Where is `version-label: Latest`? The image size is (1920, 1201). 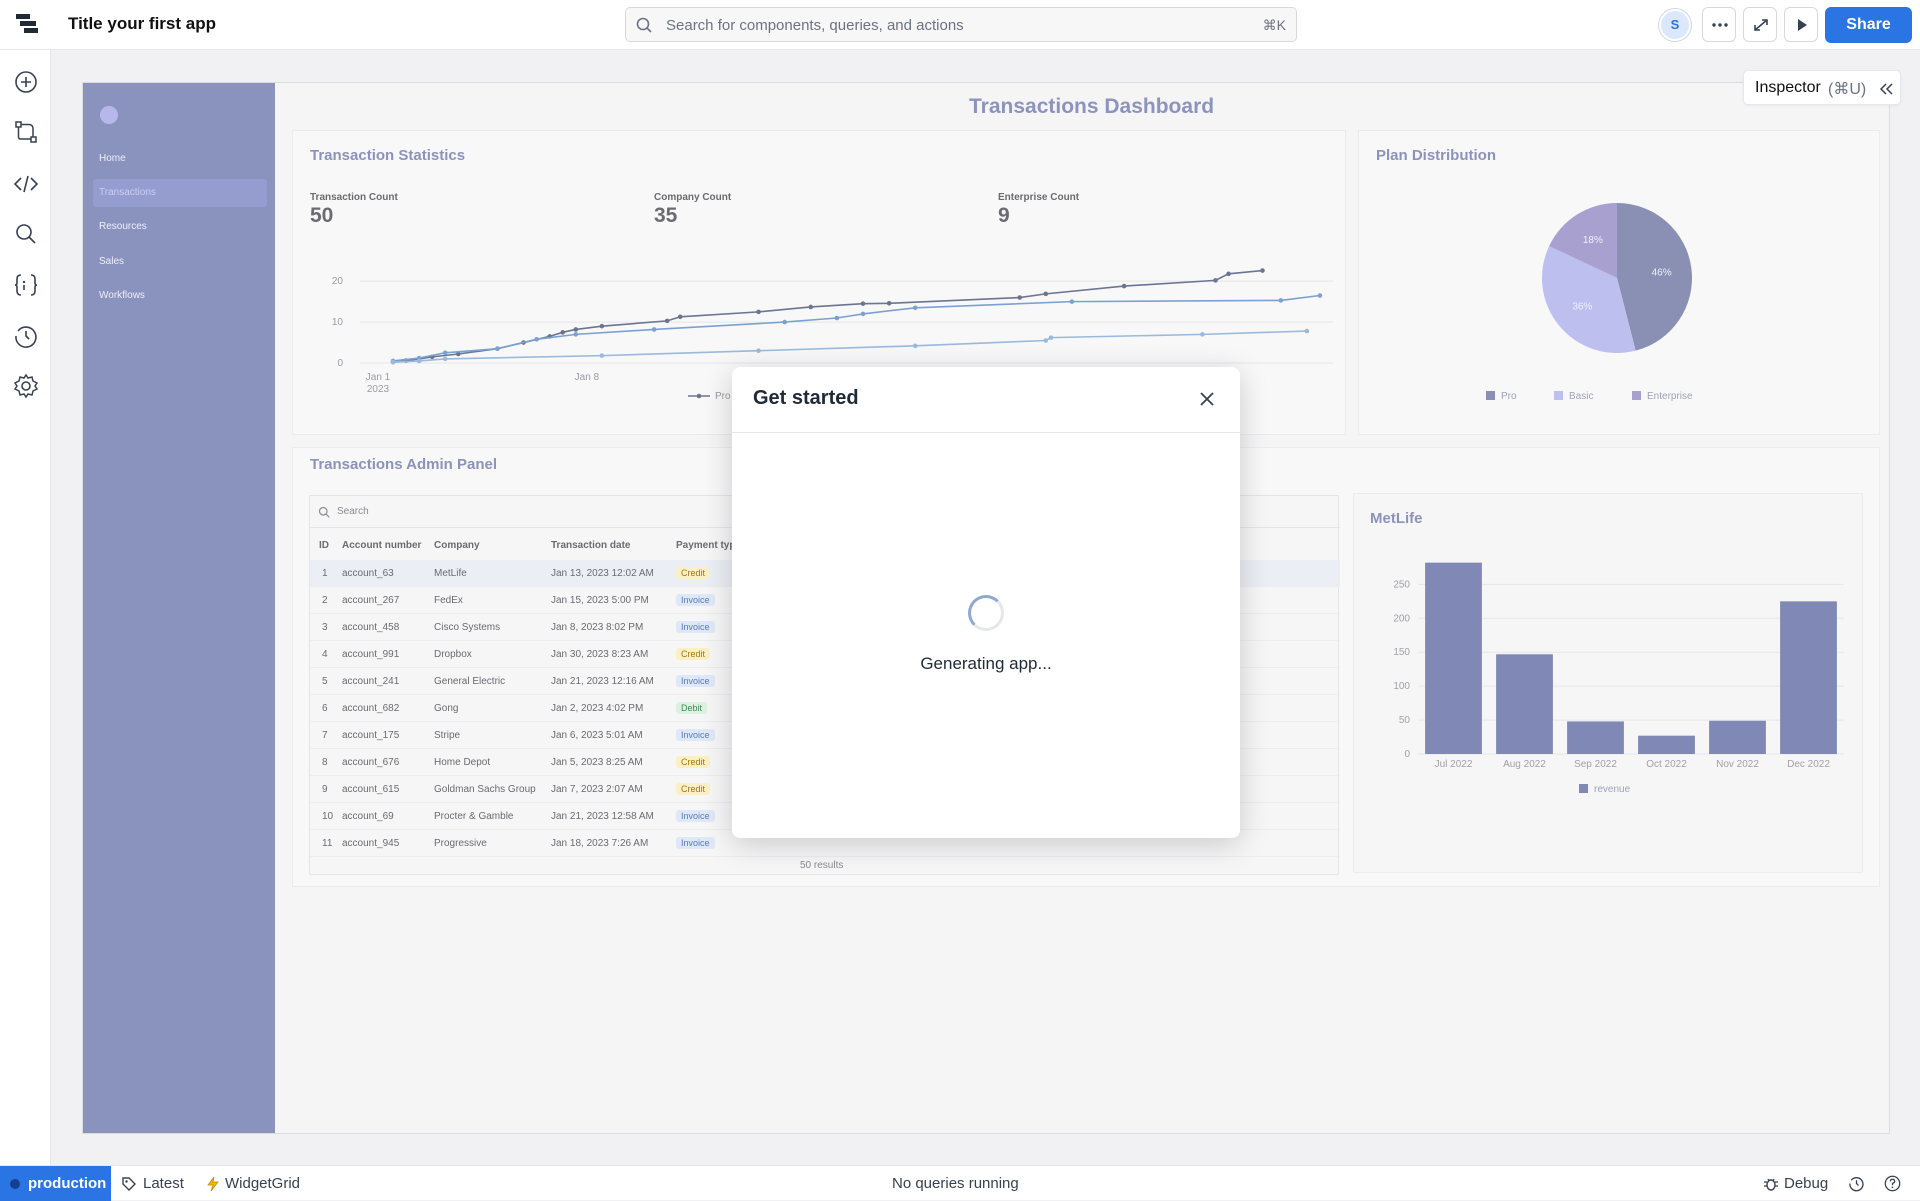
version-label: Latest is located at coordinates (163, 1183).